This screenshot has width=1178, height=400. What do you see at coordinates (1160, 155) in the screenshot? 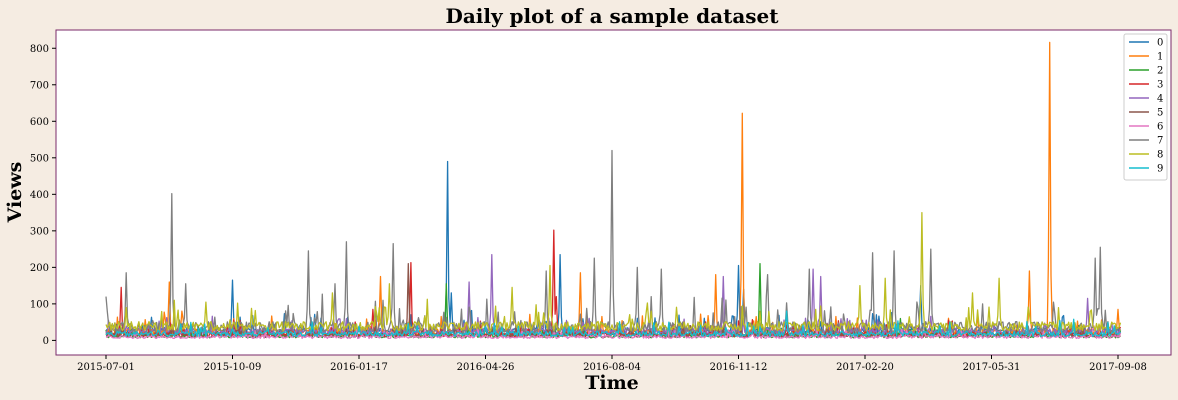
I see `legend-label-8: 8` at bounding box center [1160, 155].